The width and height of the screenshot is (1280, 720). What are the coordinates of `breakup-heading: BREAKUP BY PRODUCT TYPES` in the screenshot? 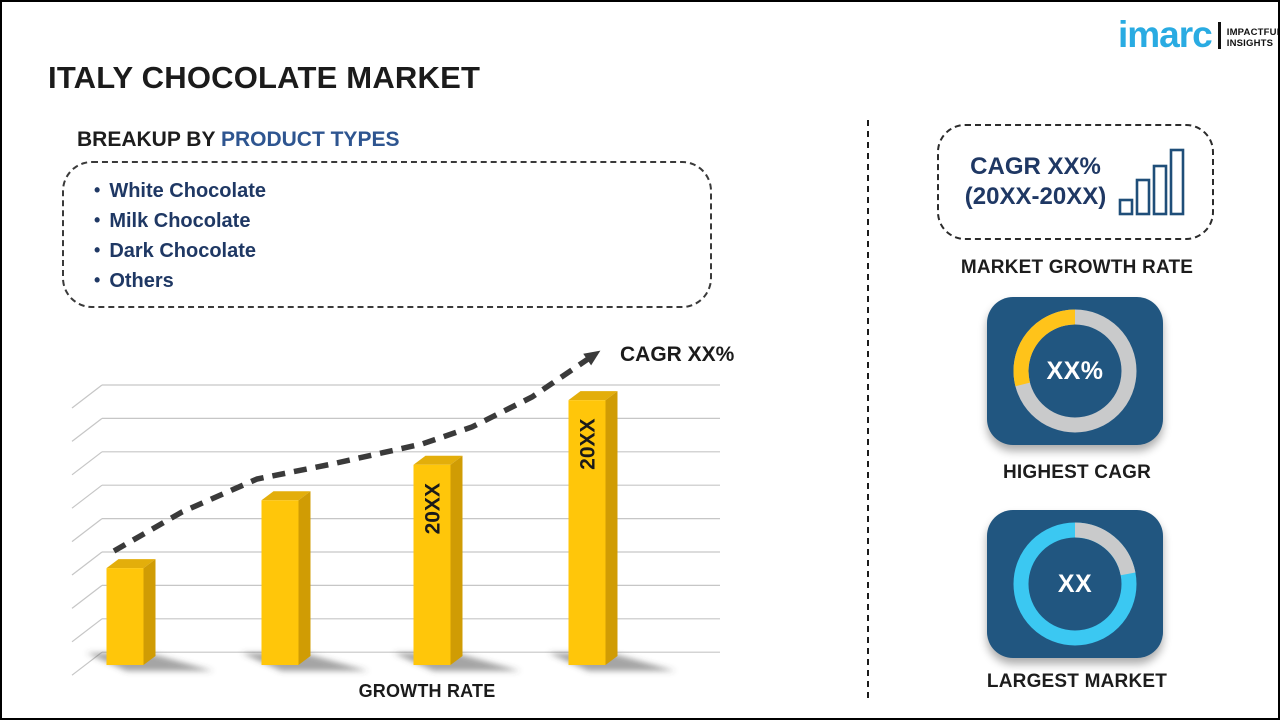 It's located at (238, 139).